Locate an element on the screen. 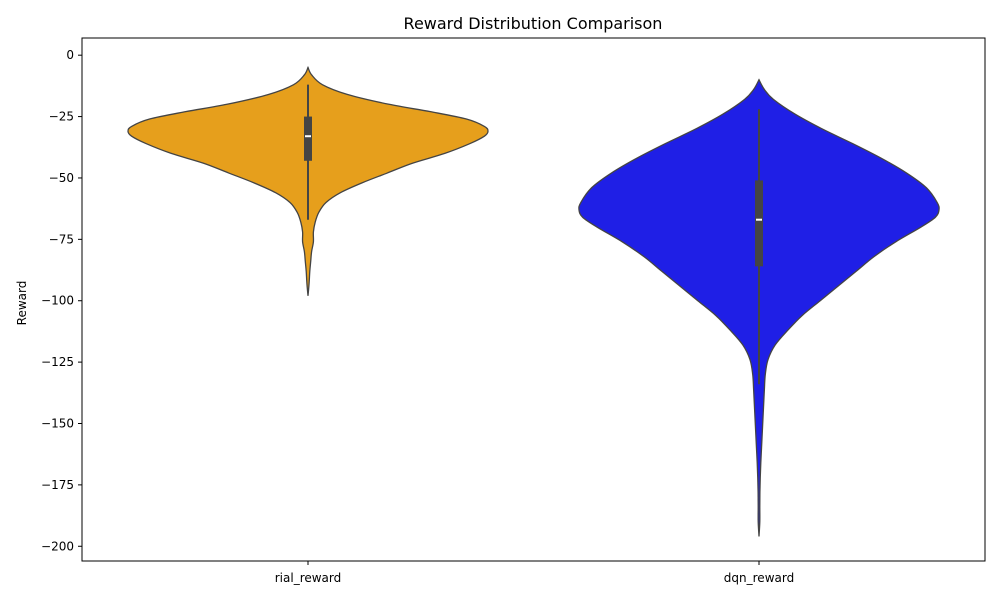 The width and height of the screenshot is (1000, 600). y-tick-label: −100 is located at coordinates (57, 301).